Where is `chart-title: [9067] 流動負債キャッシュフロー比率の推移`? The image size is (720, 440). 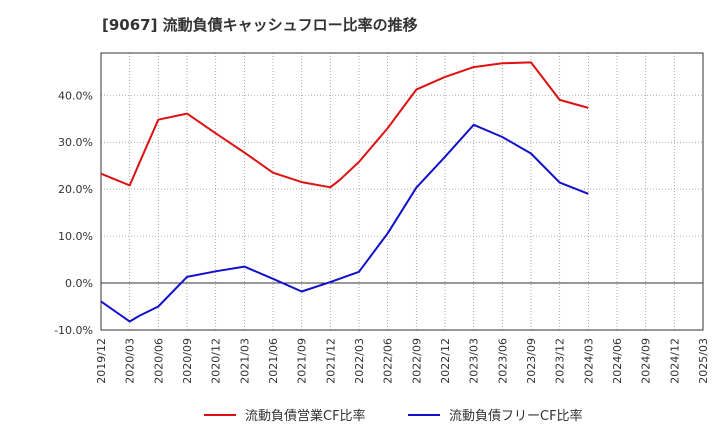 chart-title: [9067] 流動負債キャッシュフロー比率の推移 is located at coordinates (260, 25).